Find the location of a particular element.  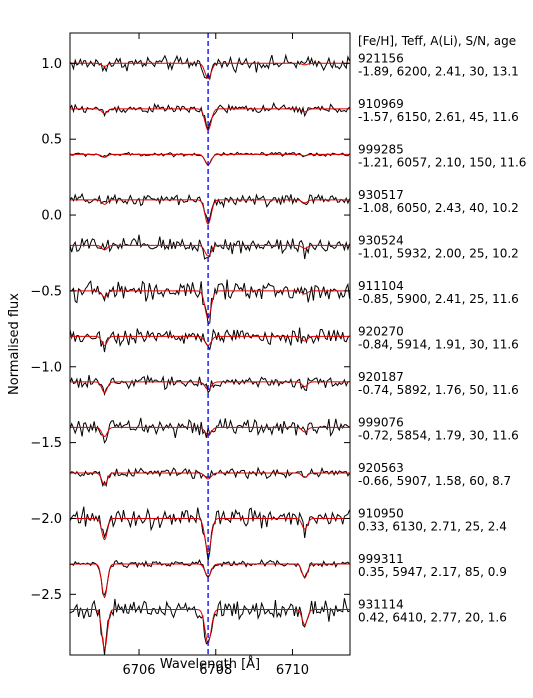

star-id-label: 930524 is located at coordinates (381, 240).